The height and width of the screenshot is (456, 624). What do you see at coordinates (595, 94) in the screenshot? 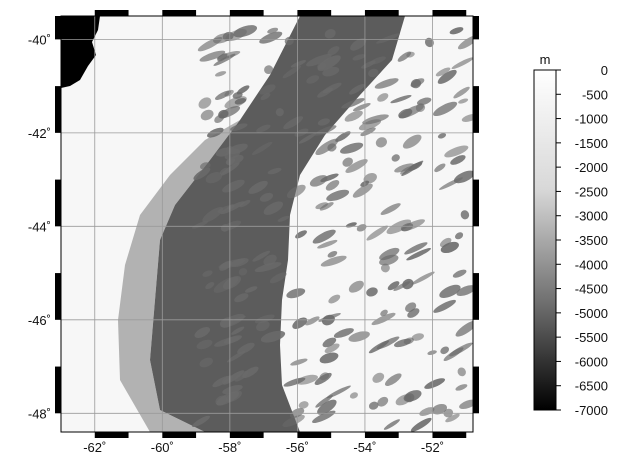
I see `colorbar-tick-label: -500` at bounding box center [595, 94].